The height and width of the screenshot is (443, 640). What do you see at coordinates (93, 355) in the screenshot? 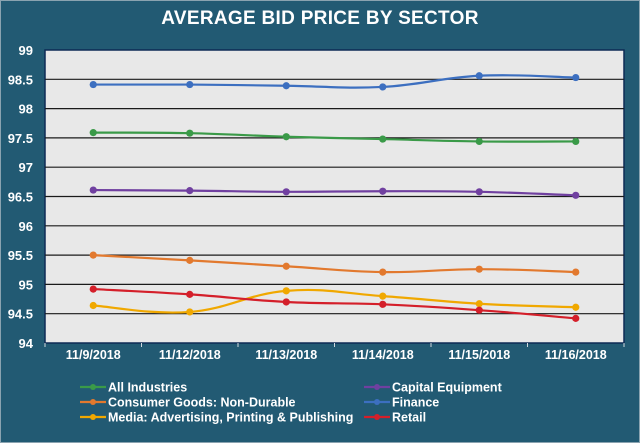
I see `x-tick-label: 11/9/2018` at bounding box center [93, 355].